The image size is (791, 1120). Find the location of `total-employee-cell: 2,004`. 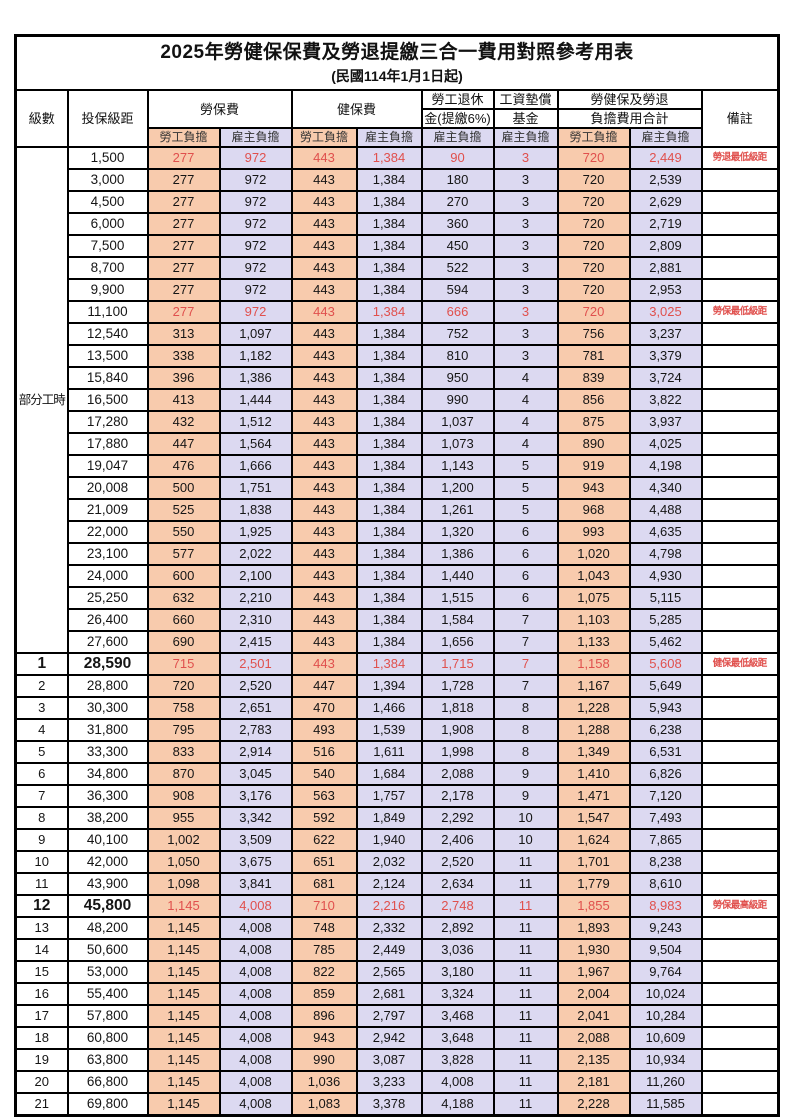

total-employee-cell: 2,004 is located at coordinates (593, 994).